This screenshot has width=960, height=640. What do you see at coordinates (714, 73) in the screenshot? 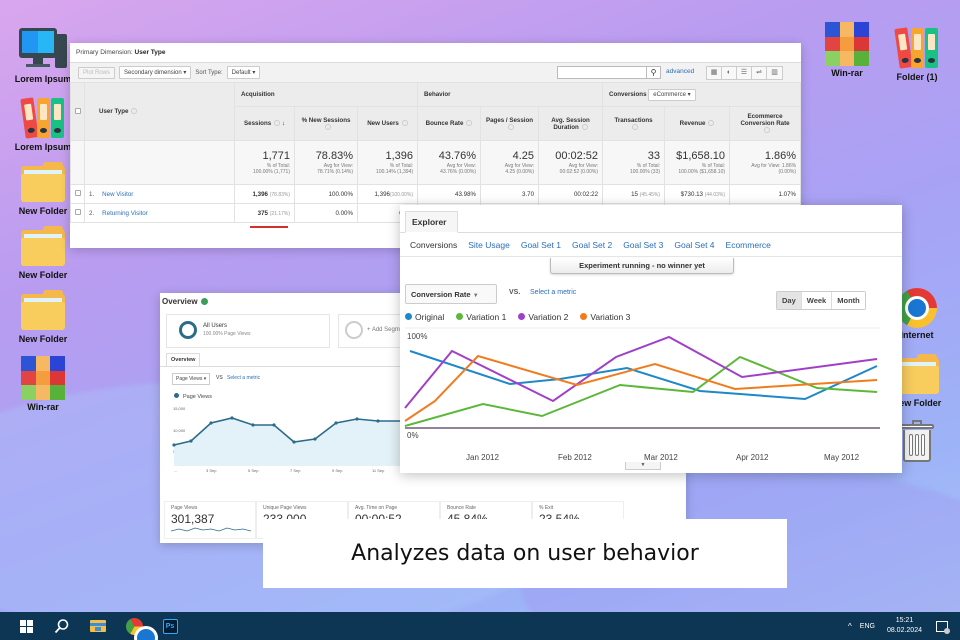
I see `table-view-icon: ▦` at bounding box center [714, 73].